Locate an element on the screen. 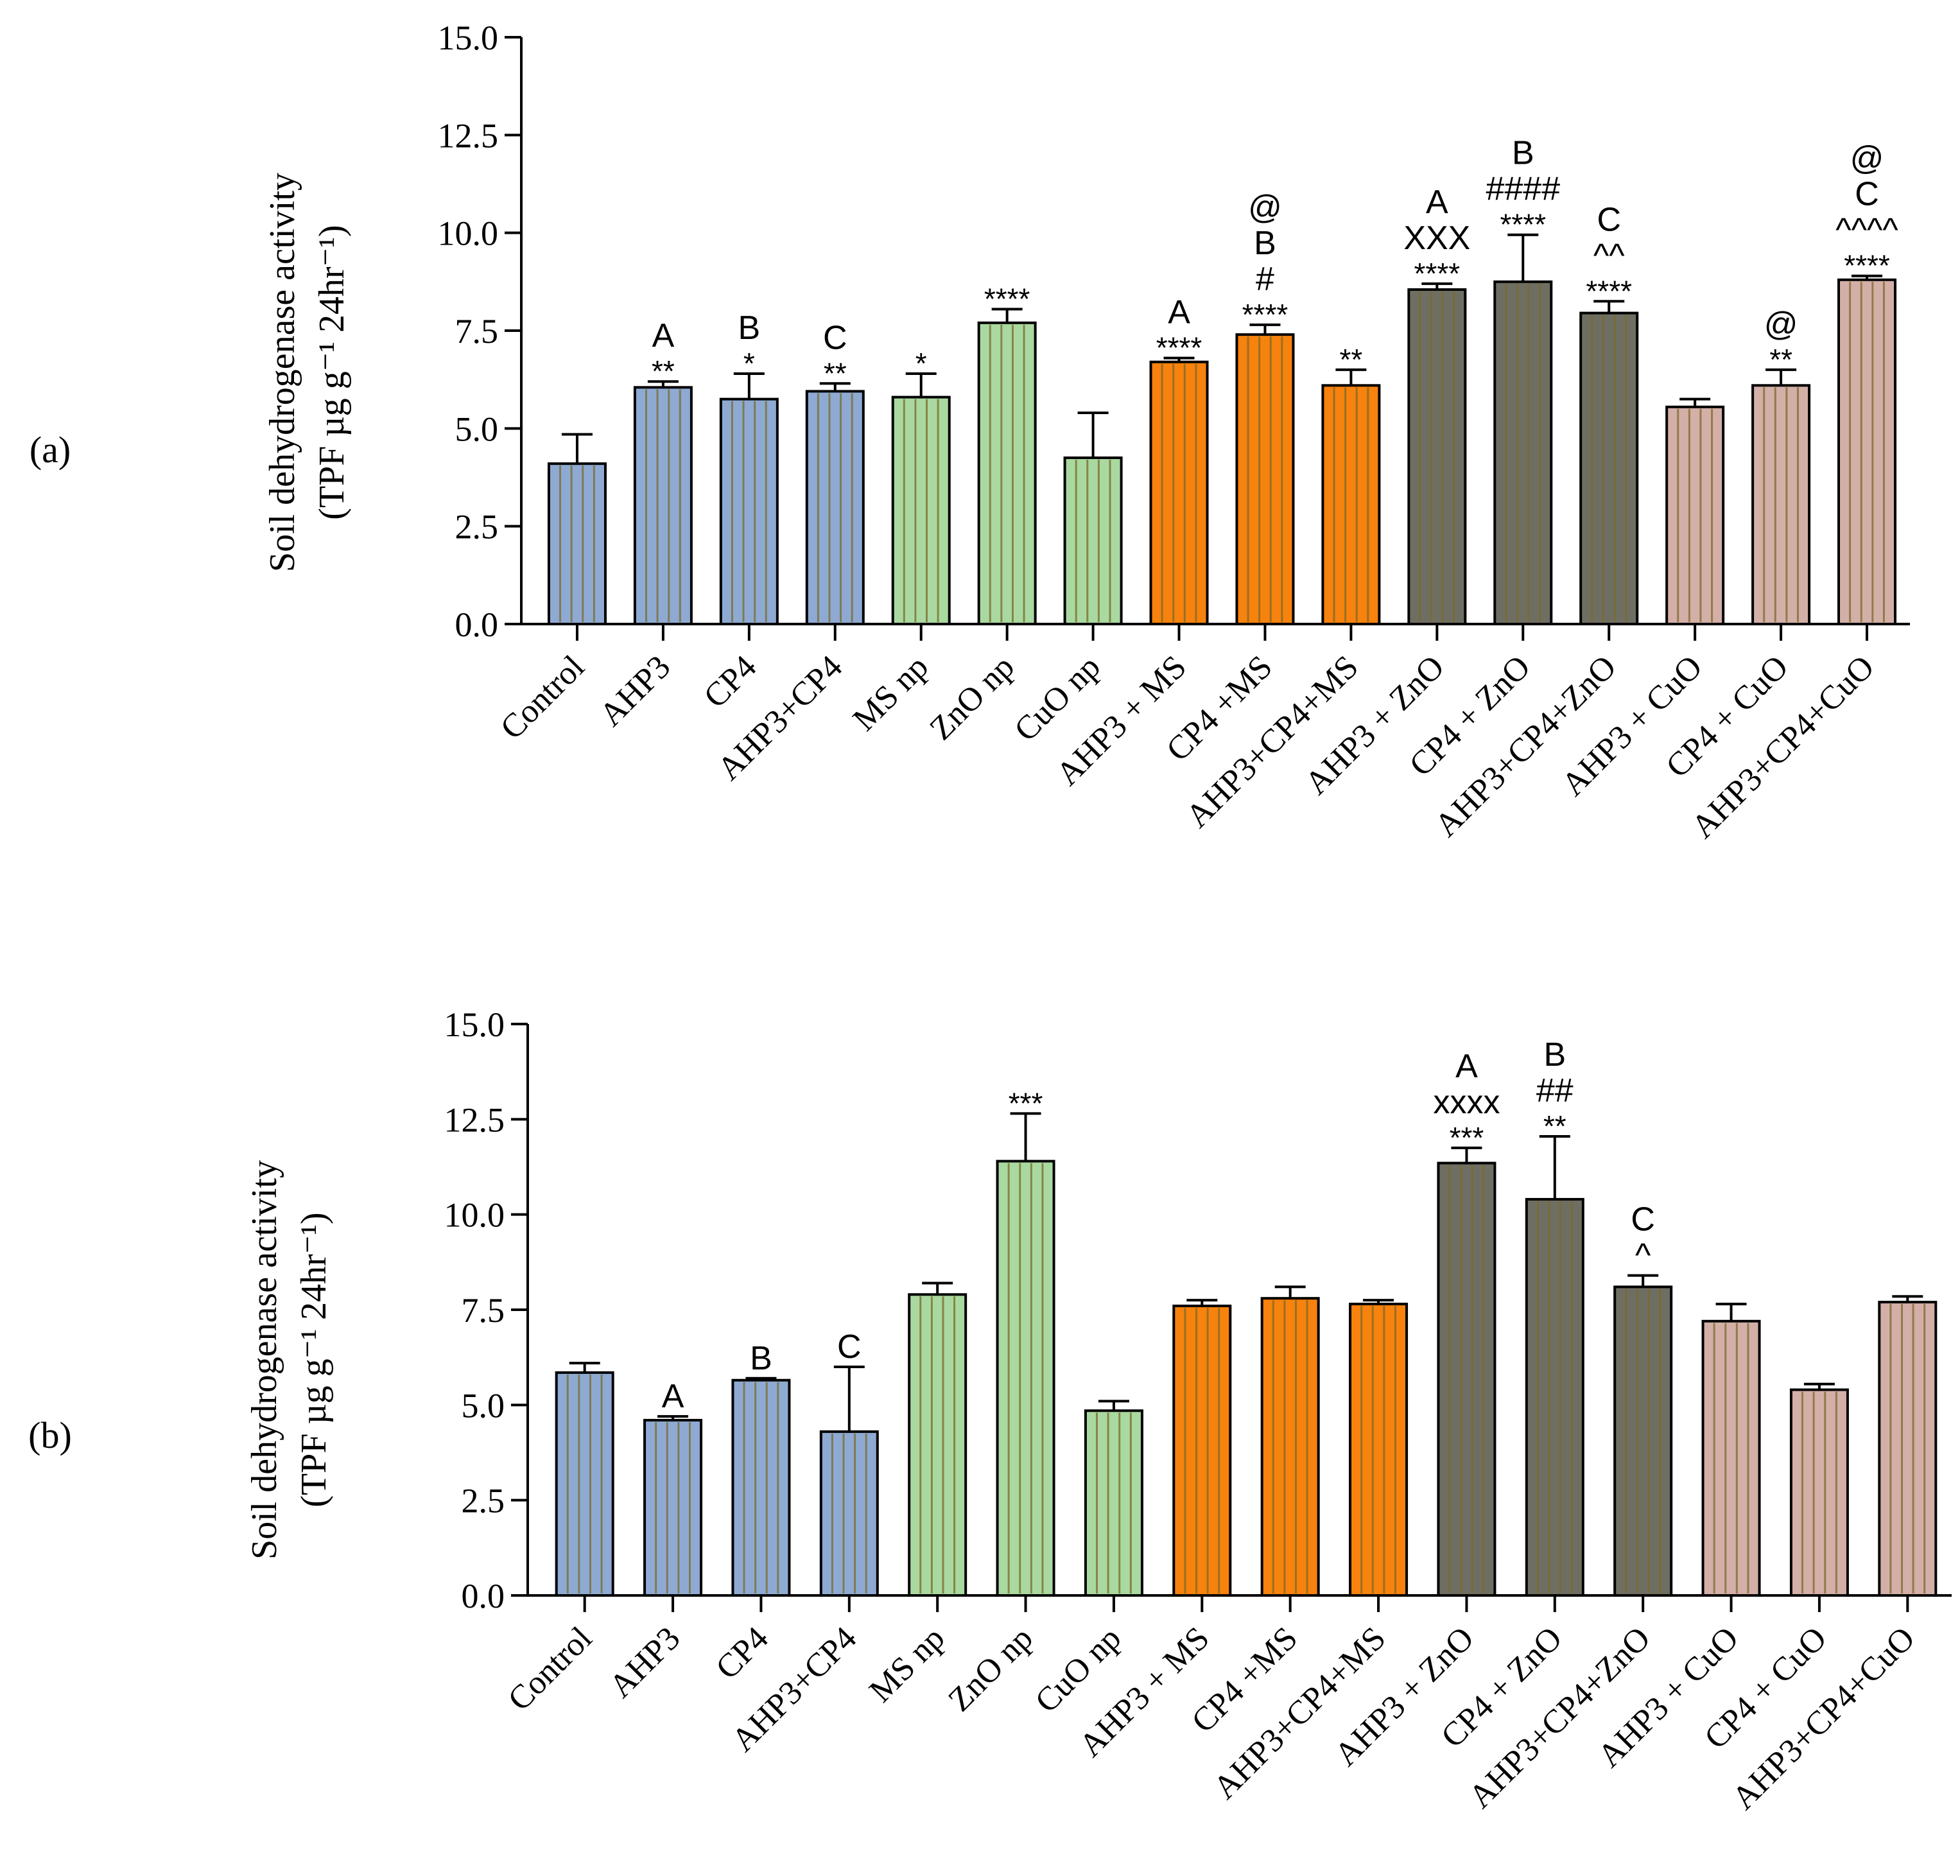  significance-annotation: # is located at coordinates (1265, 280).